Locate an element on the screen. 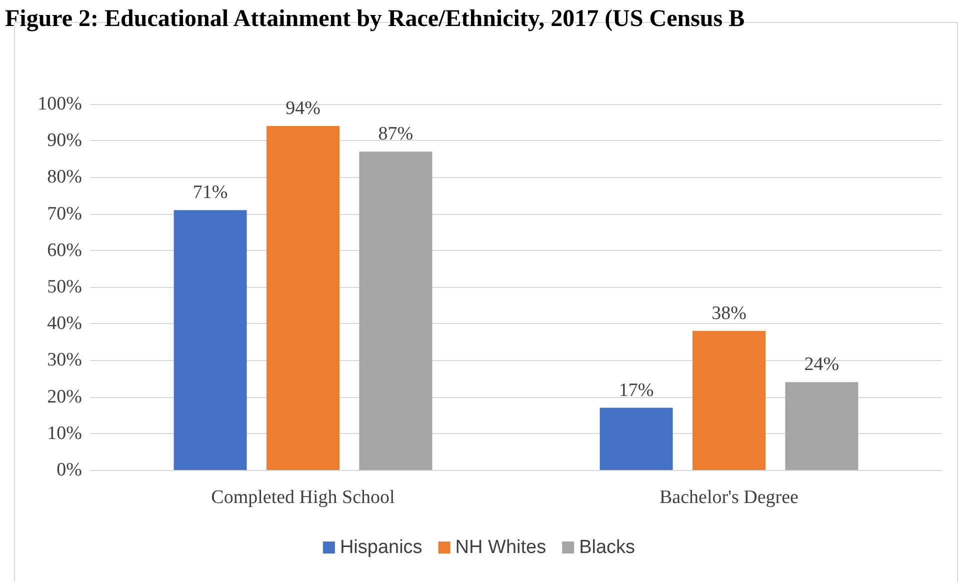  y-tick-label: 50% is located at coordinates (64, 287).